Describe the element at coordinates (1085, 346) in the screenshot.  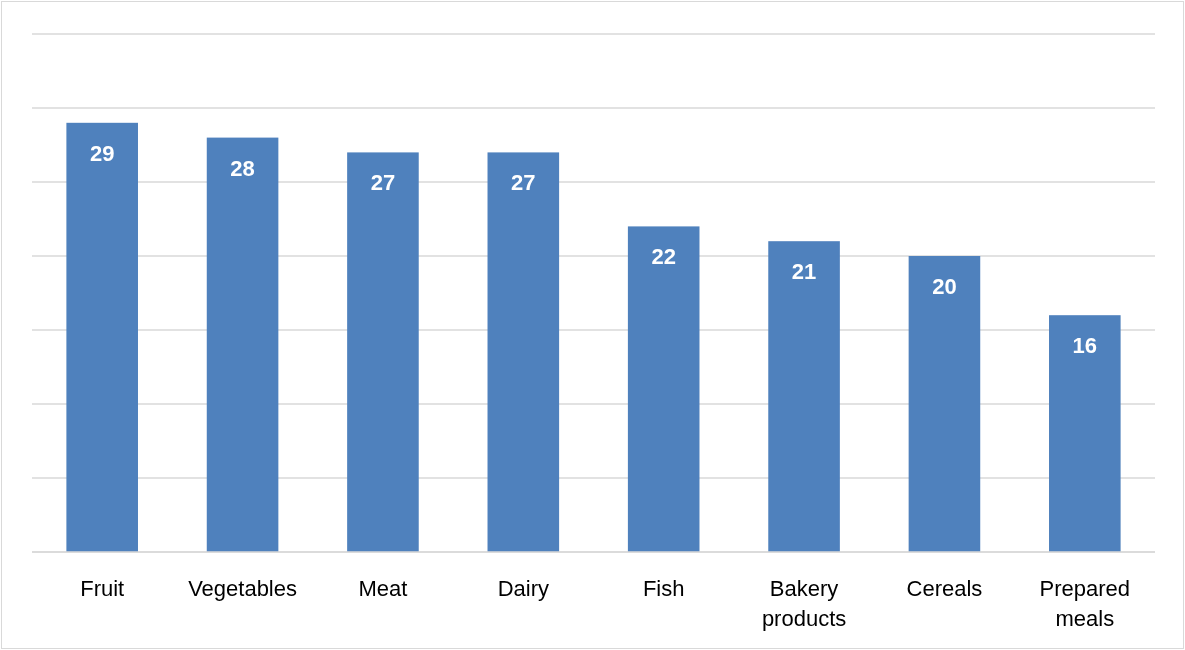
I see `data-label: 16` at that location.